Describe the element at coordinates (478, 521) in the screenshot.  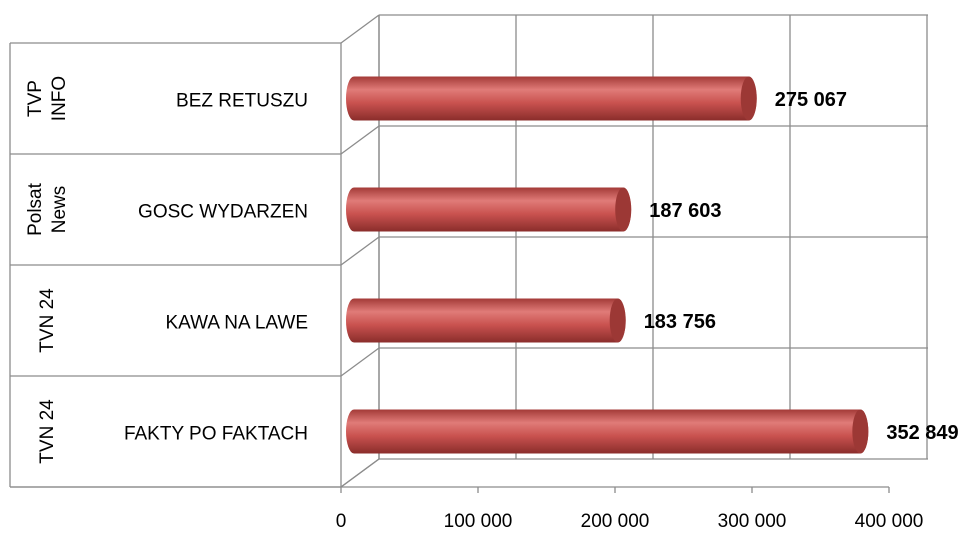
I see `x-tick-label: 100 000` at that location.